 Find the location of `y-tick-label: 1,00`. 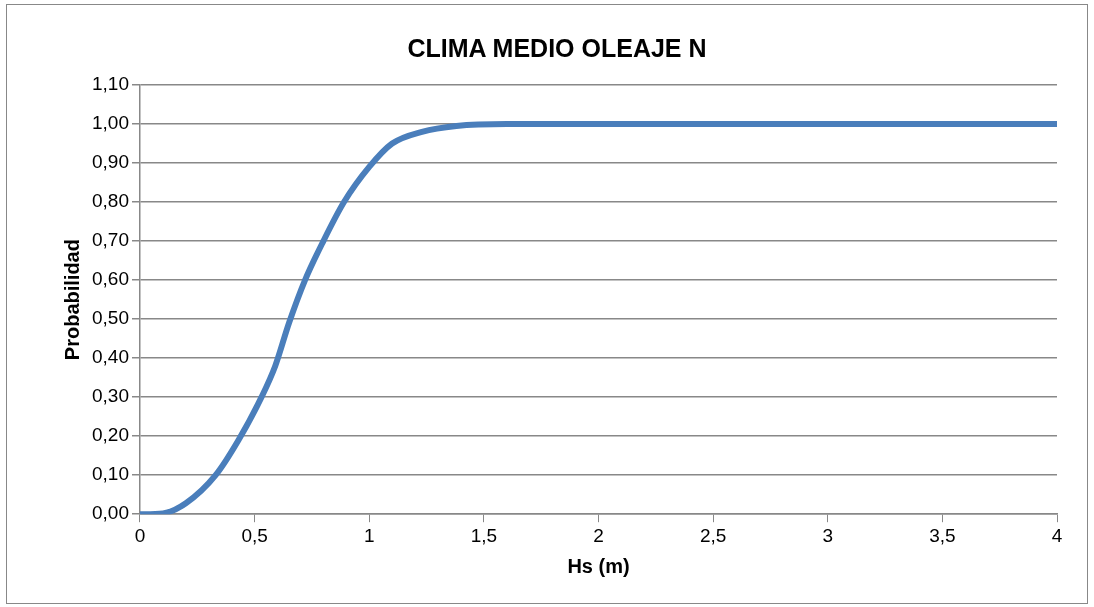

y-tick-label: 1,00 is located at coordinates (110, 123).